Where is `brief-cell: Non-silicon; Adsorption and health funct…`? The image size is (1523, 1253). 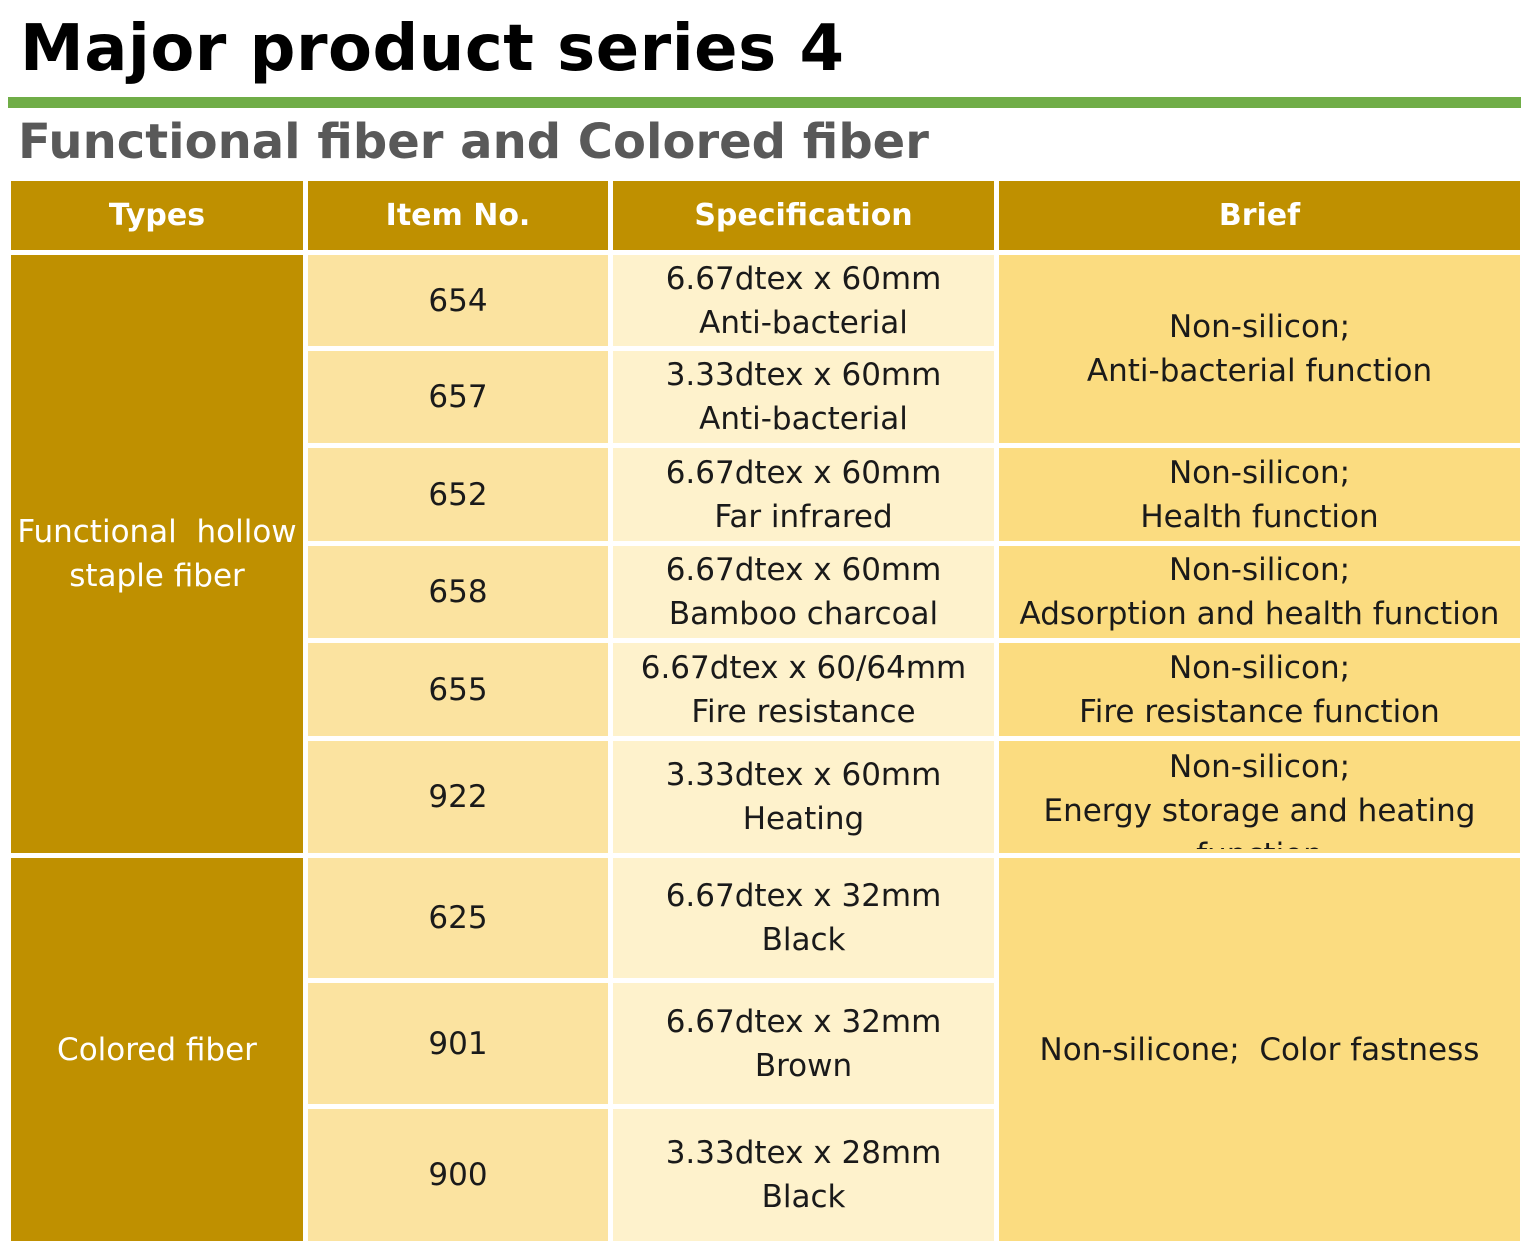 brief-cell: Non-silicon; Adsorption and health funct… is located at coordinates (1258, 592).